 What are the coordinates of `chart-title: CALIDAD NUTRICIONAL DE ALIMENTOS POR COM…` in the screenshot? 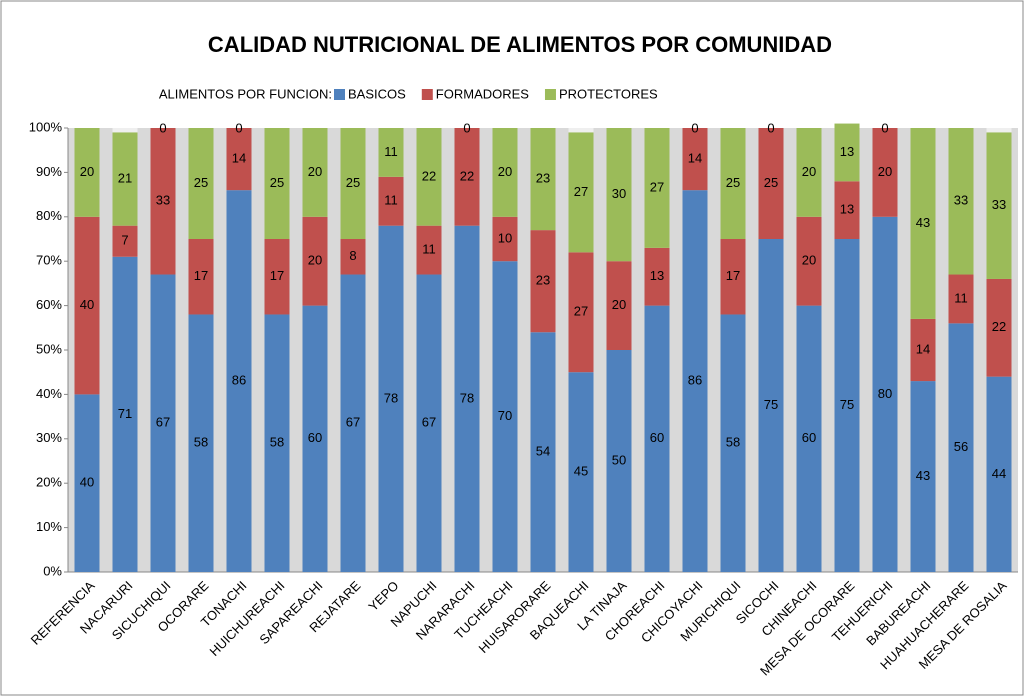 It's located at (520, 44).